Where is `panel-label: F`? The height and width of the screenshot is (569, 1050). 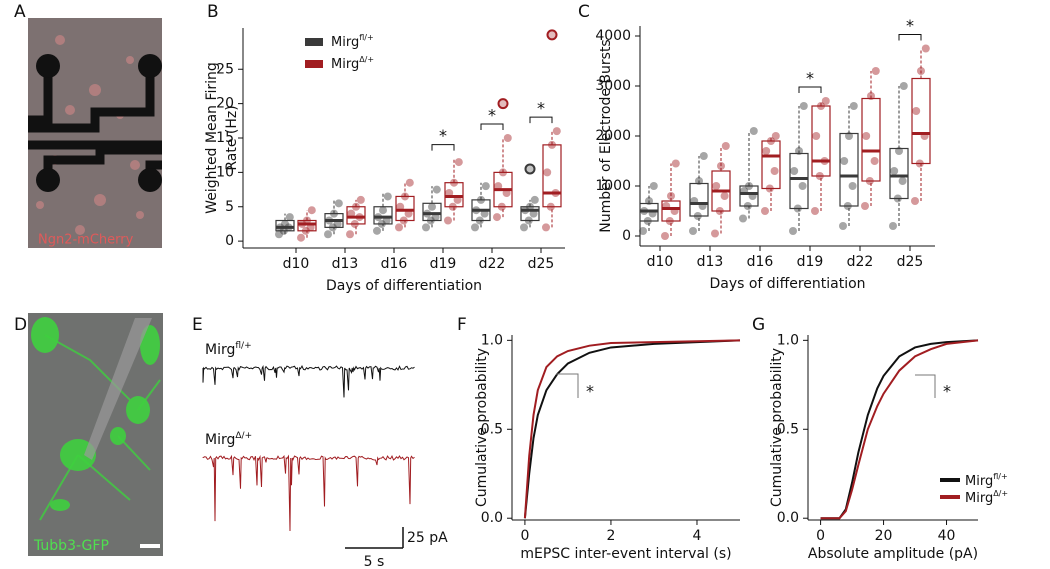 panel-label: F is located at coordinates (462, 325).